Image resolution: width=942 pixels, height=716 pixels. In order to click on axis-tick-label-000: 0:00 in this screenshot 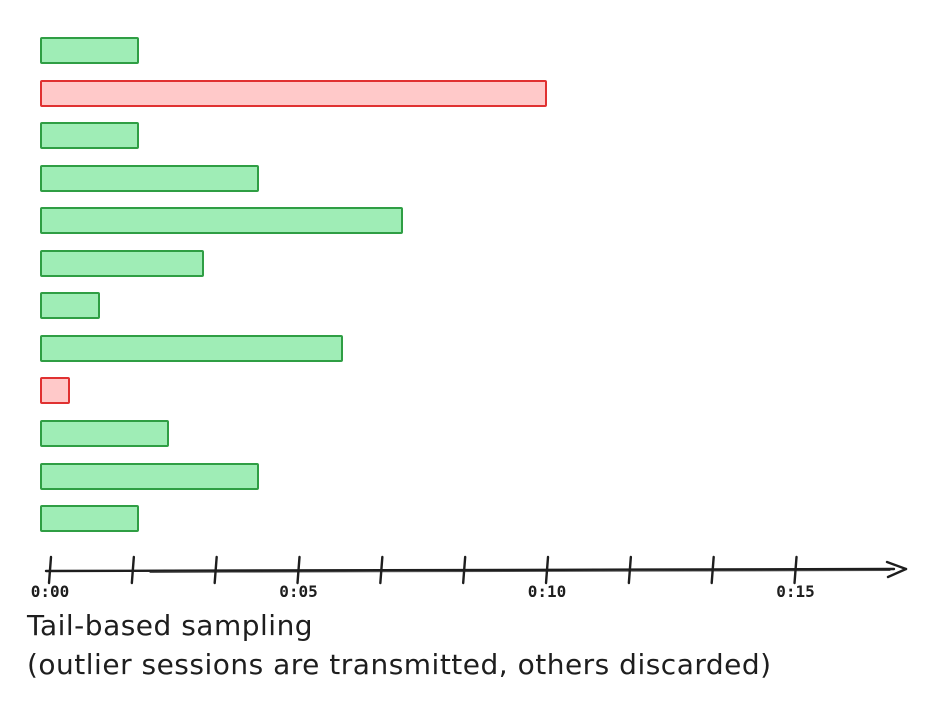, I will do `click(50, 591)`.